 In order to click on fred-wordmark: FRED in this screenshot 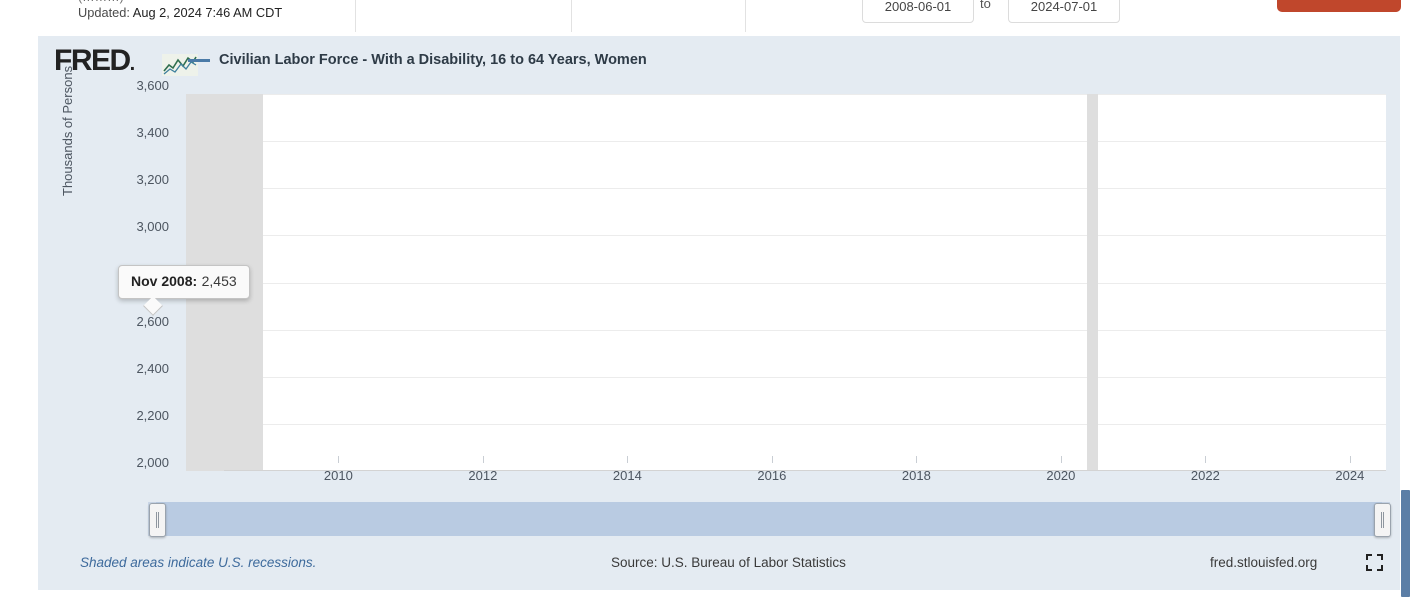, I will do `click(92, 60)`.